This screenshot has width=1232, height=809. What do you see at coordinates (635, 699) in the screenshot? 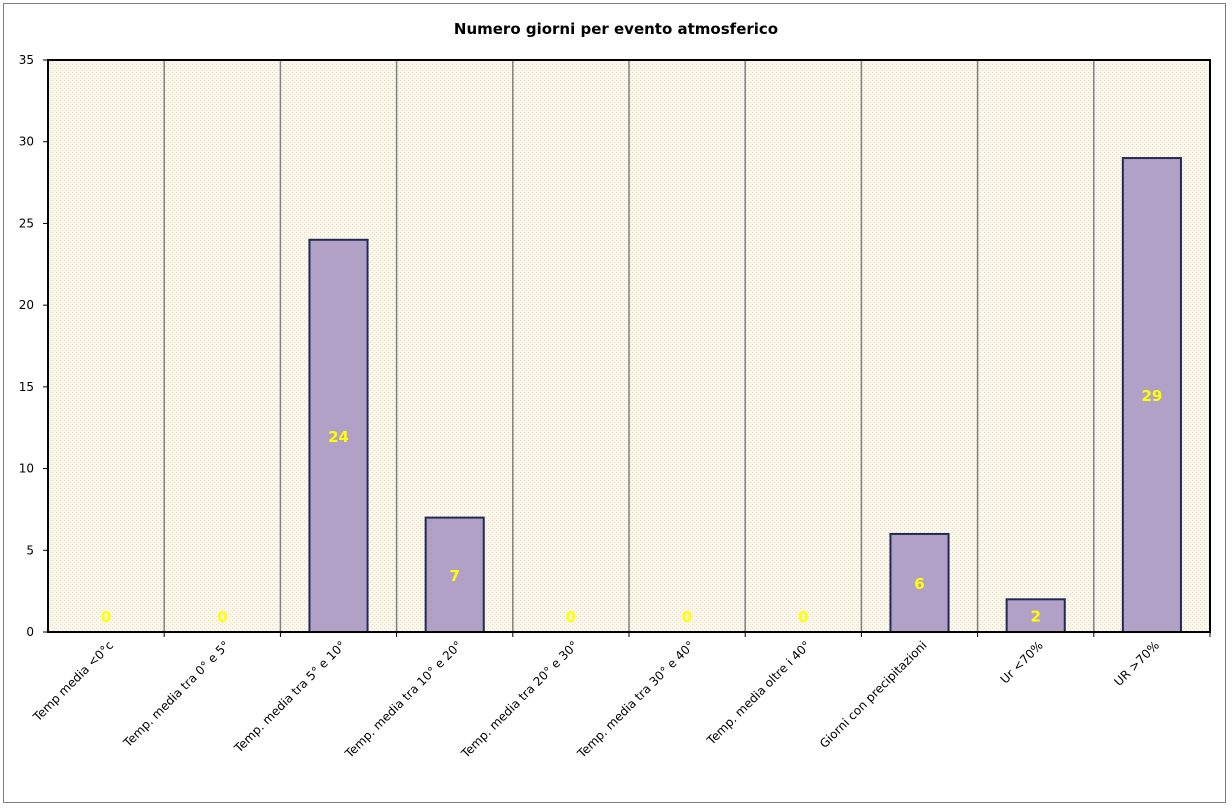
I see `x-tick-label: Temp. media tra 30° e 40°` at bounding box center [635, 699].